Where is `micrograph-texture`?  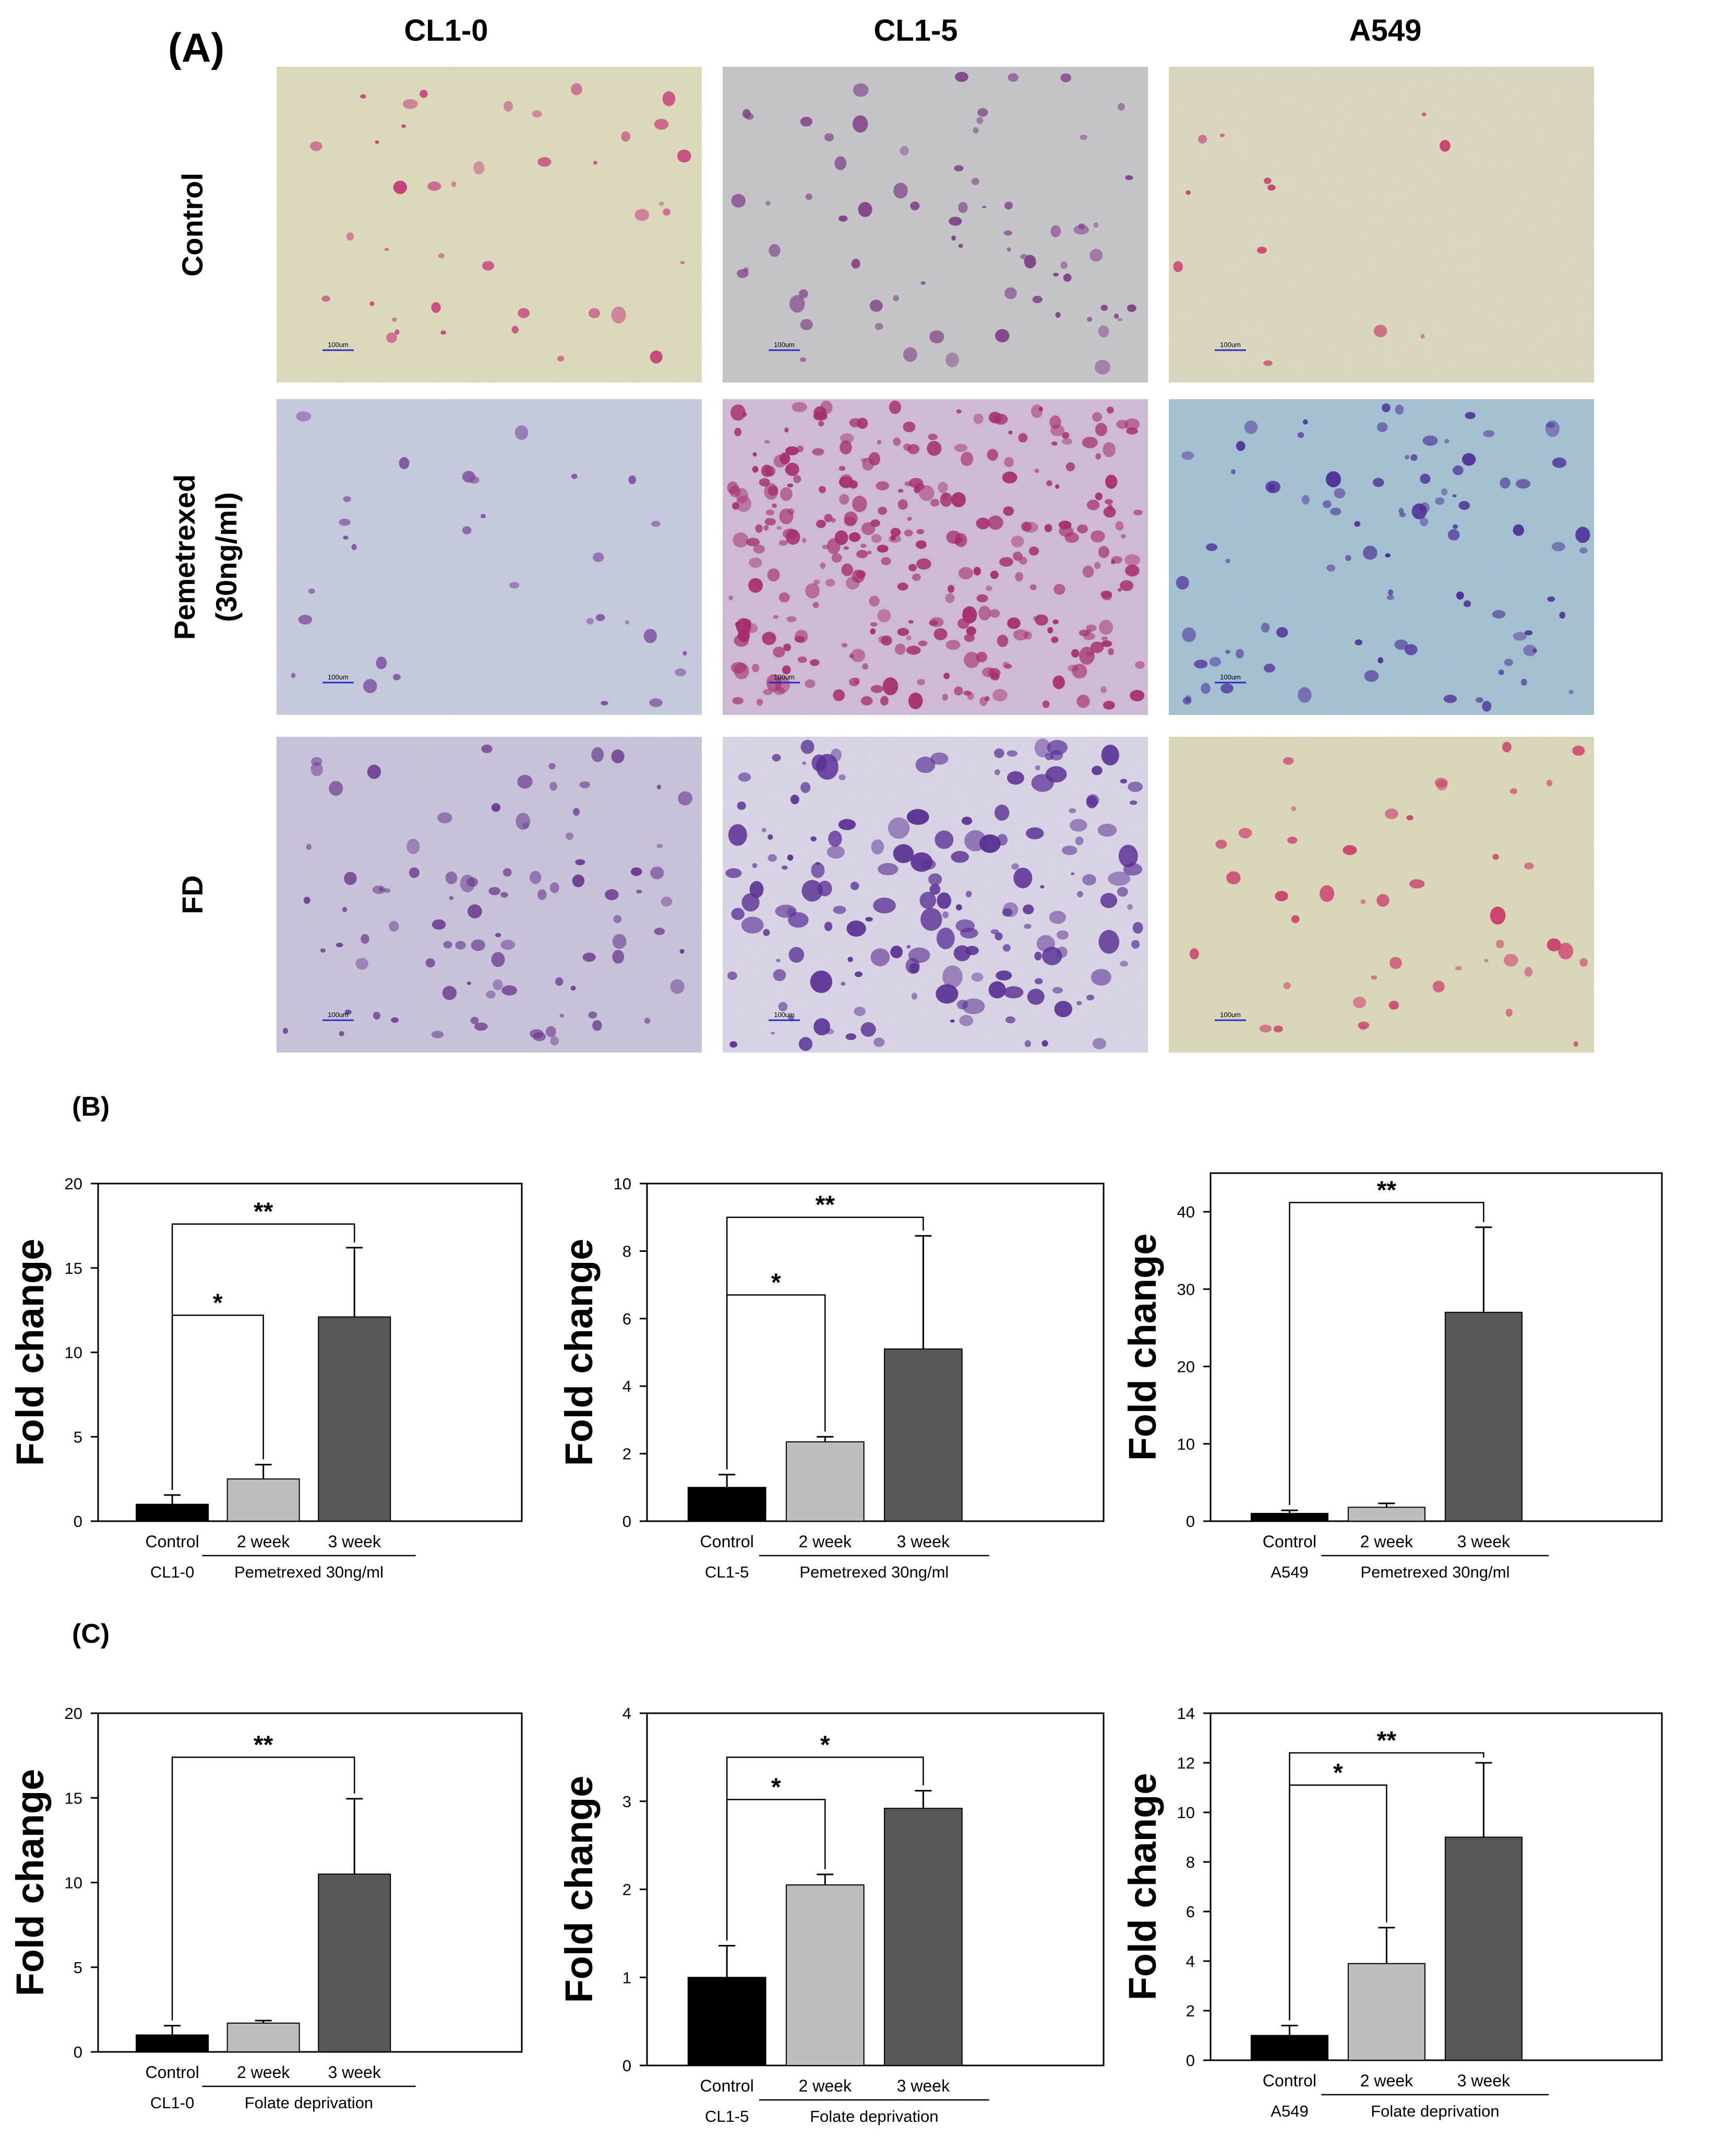
micrograph-texture is located at coordinates (935, 225).